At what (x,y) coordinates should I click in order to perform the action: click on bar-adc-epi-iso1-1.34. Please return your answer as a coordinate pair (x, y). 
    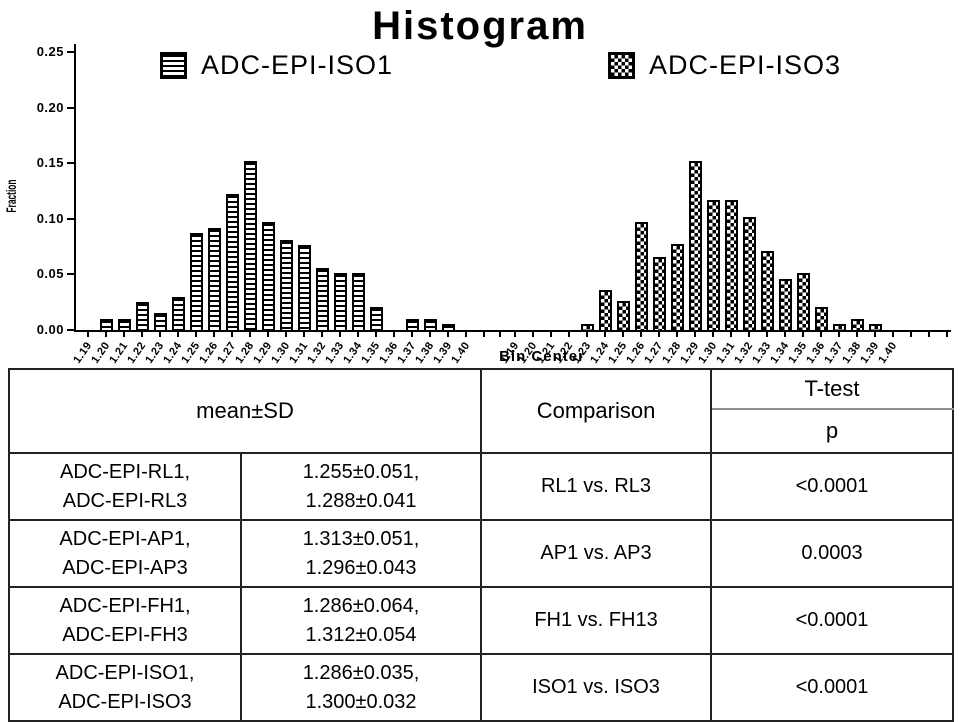
    Looking at the image, I should click on (358, 301).